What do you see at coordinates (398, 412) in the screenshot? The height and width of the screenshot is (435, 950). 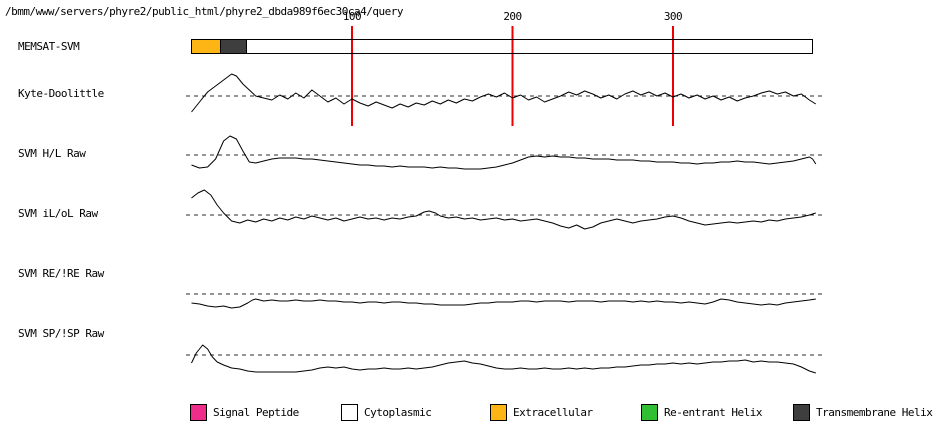 I see `legend-label: Cytoplasmic` at bounding box center [398, 412].